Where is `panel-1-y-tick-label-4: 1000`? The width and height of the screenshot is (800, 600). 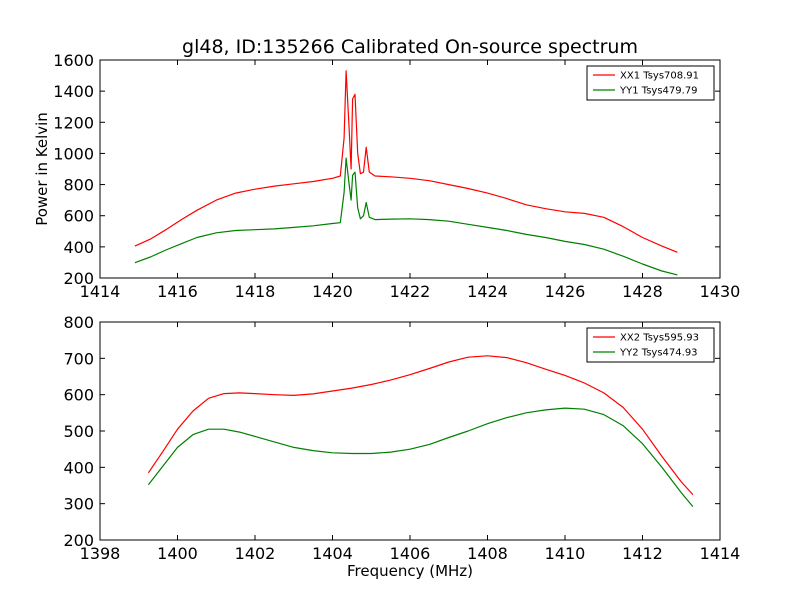 panel-1-y-tick-label-4: 1000 is located at coordinates (73, 153).